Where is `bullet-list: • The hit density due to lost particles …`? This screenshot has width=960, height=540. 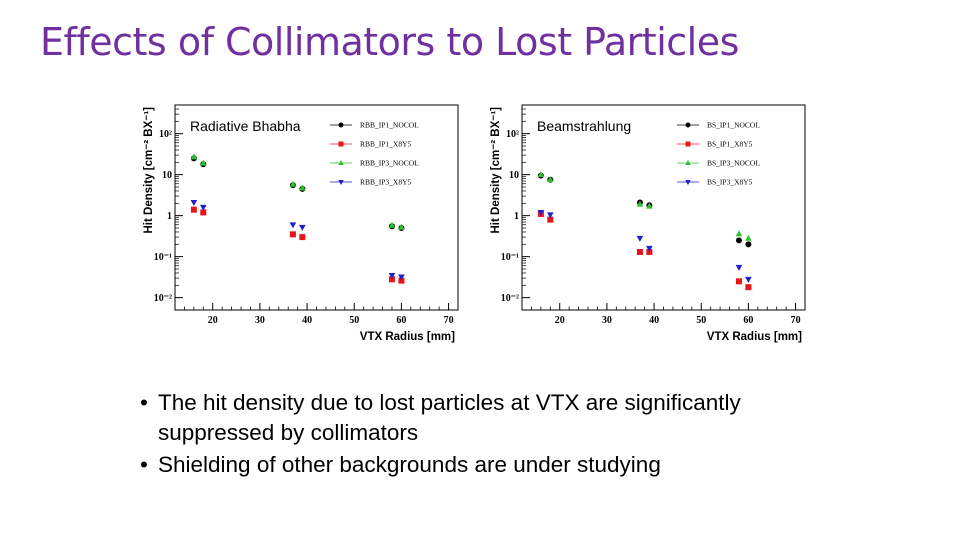
bullet-list: • The hit density due to lost particles … is located at coordinates (480, 435).